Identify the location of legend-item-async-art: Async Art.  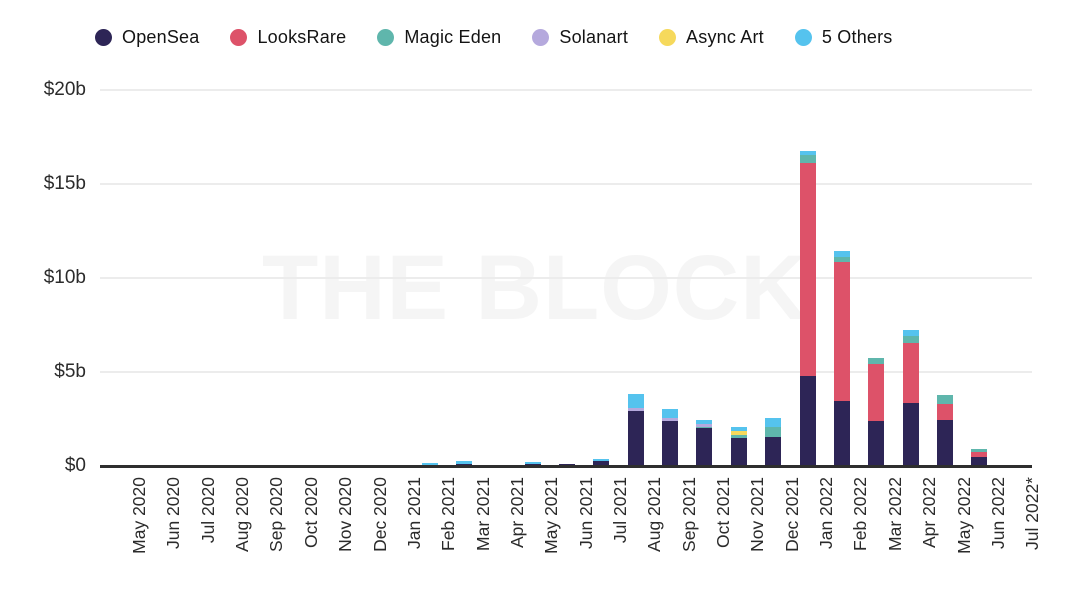
(711, 37).